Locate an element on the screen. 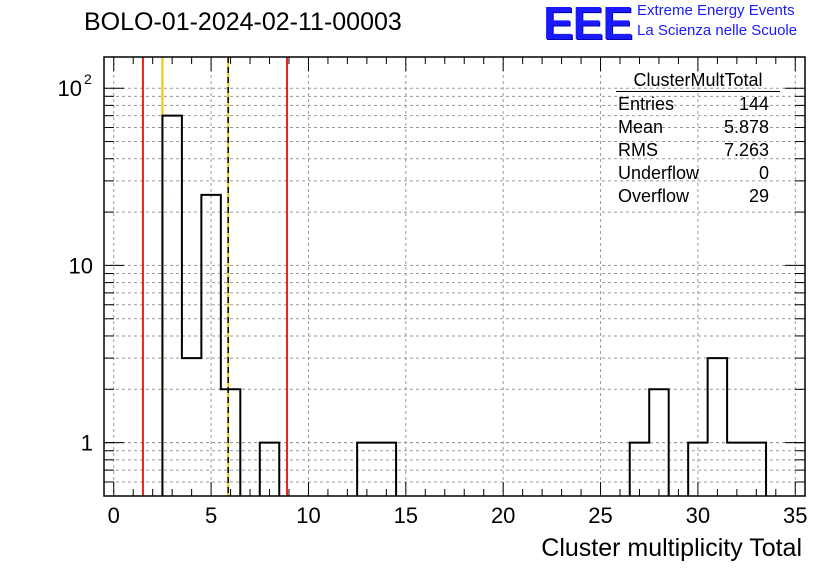  stats-label: RMS is located at coordinates (638, 150).